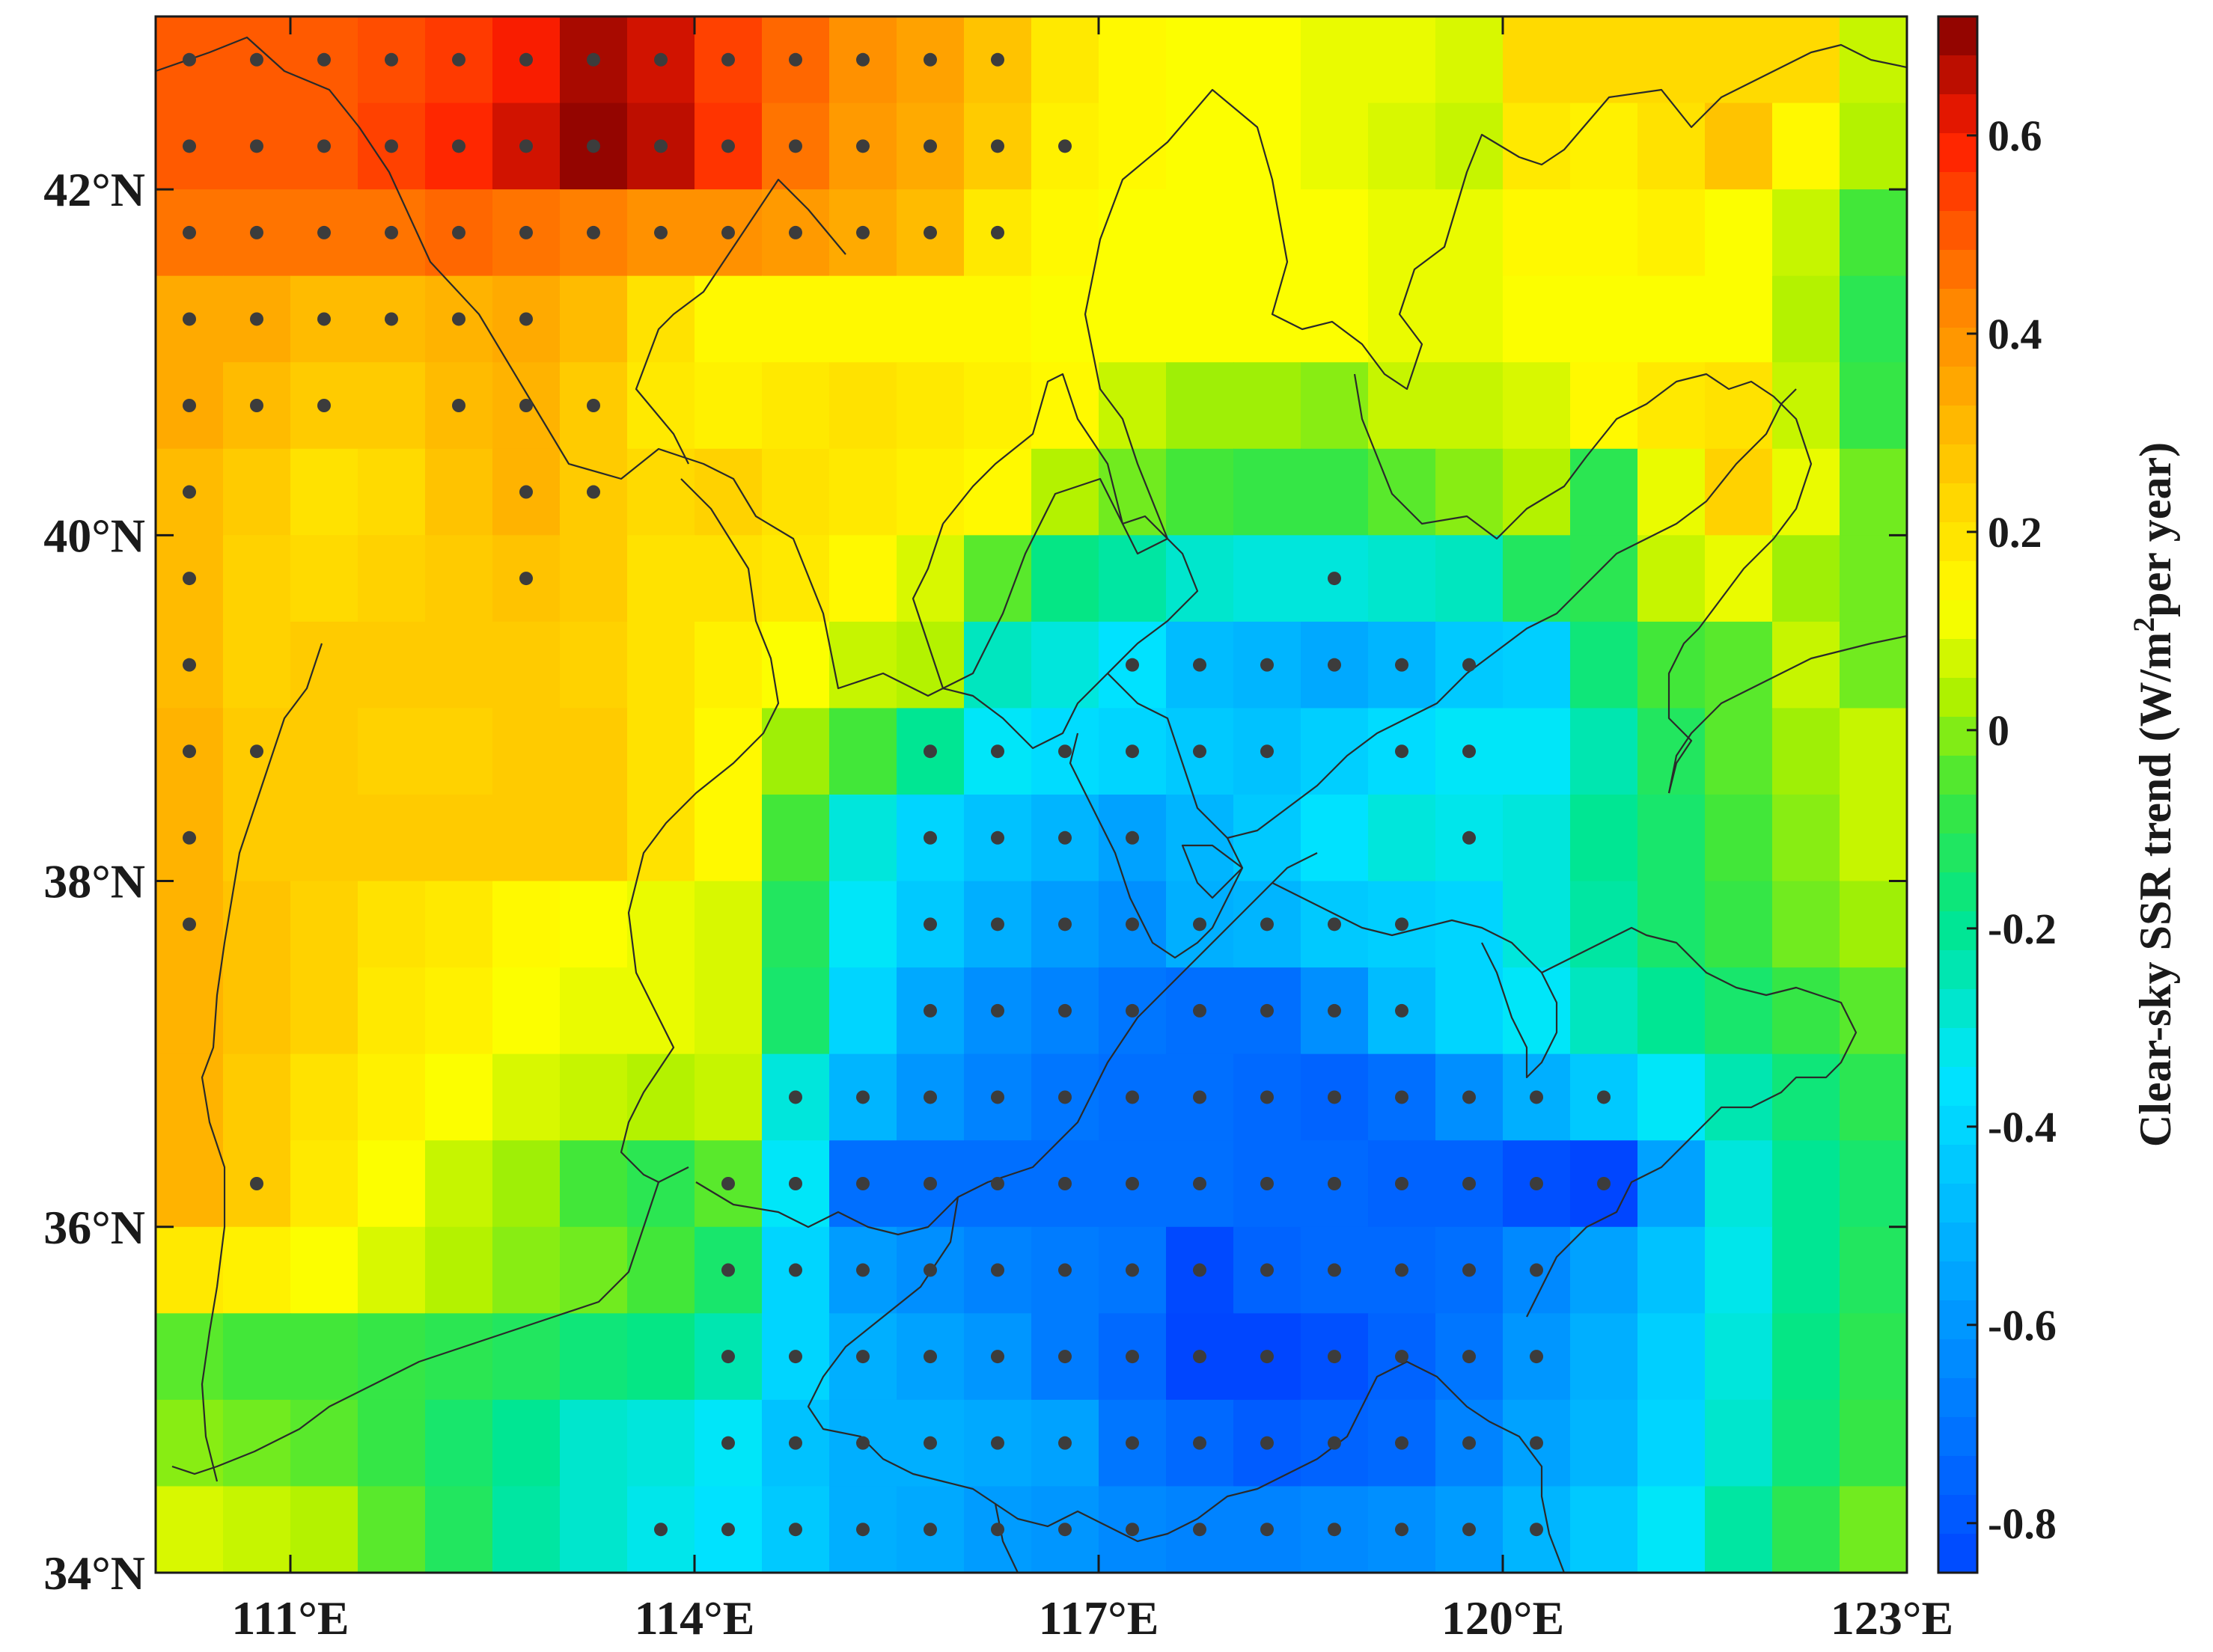  What do you see at coordinates (2022, 1523) in the screenshot?
I see `colorbar-tick-label: -0.8` at bounding box center [2022, 1523].